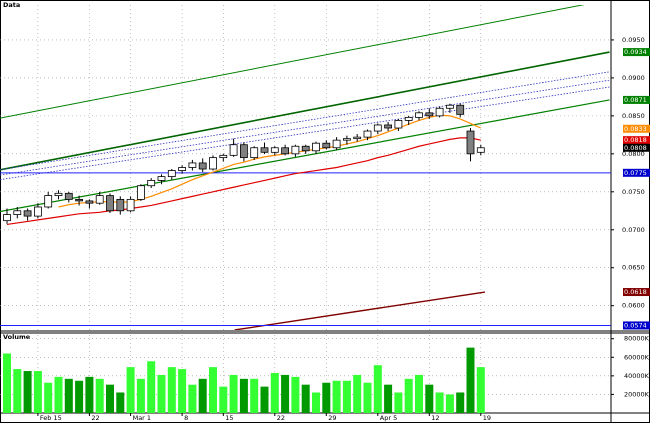 Image resolution: width=650 pixels, height=423 pixels. I want to click on x-tick-label: 22, so click(95, 418).